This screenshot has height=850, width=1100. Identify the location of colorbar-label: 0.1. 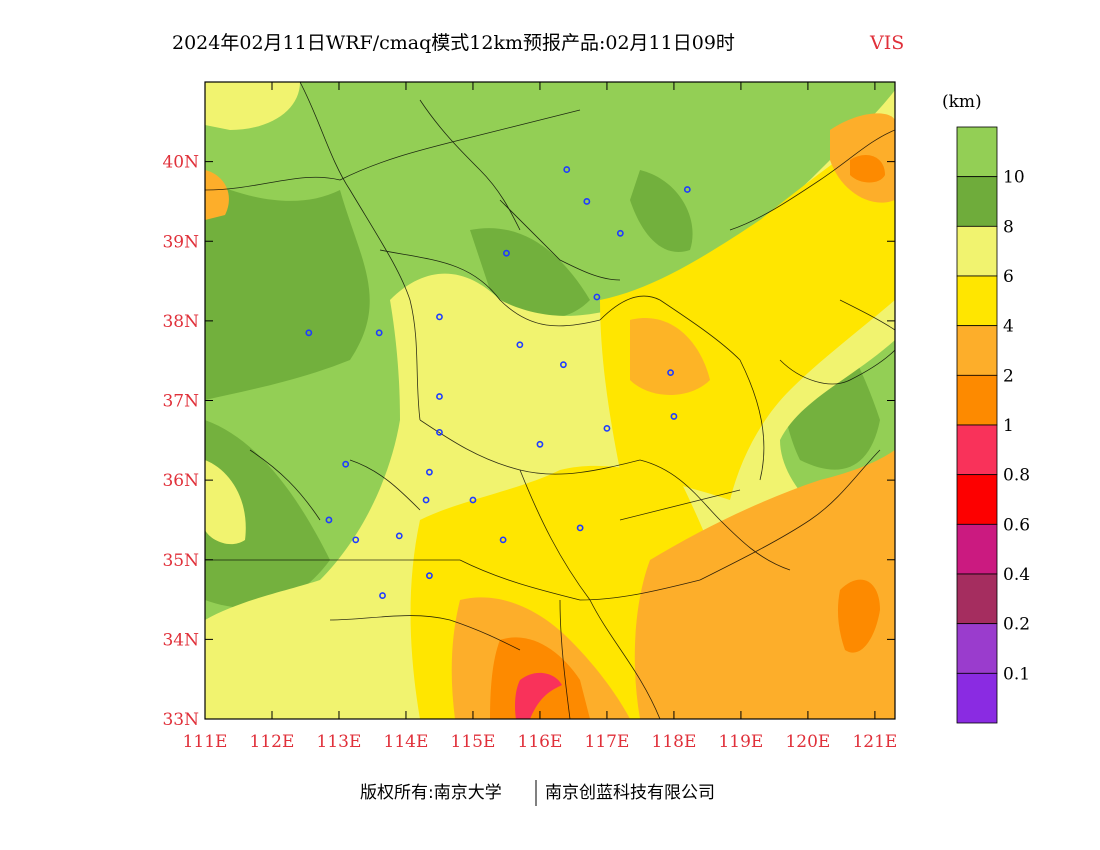
(1016, 674).